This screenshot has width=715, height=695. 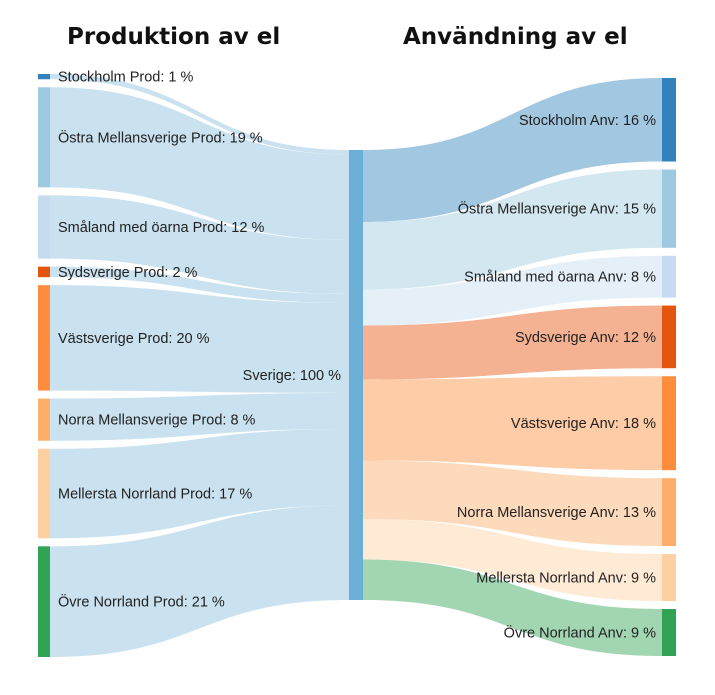 I want to click on node-småland-med-öarna-anv-8, so click(x=669, y=276).